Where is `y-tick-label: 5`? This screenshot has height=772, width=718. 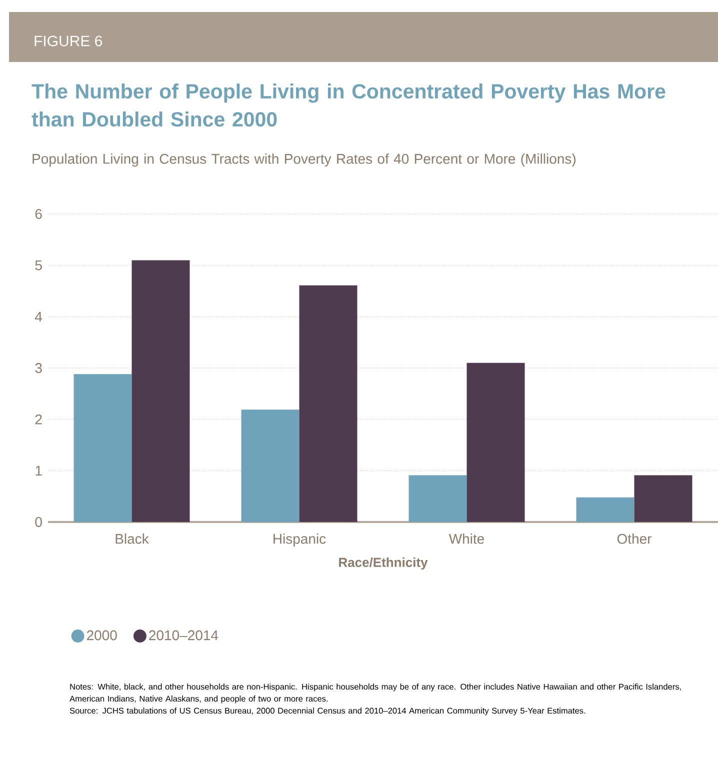
y-tick-label: 5 is located at coordinates (38, 265).